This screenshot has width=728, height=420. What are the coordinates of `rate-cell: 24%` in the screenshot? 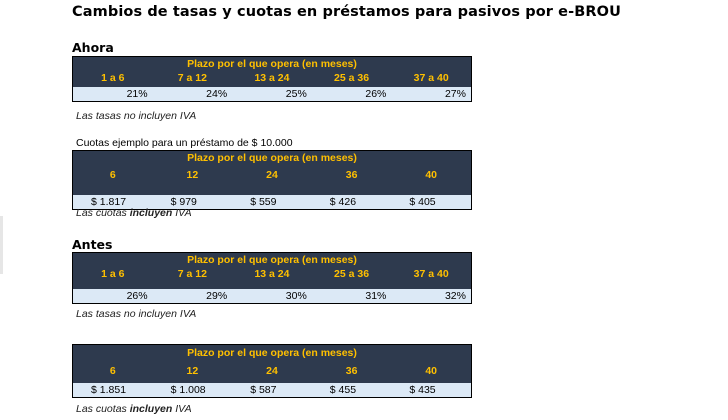 It's located at (217, 94).